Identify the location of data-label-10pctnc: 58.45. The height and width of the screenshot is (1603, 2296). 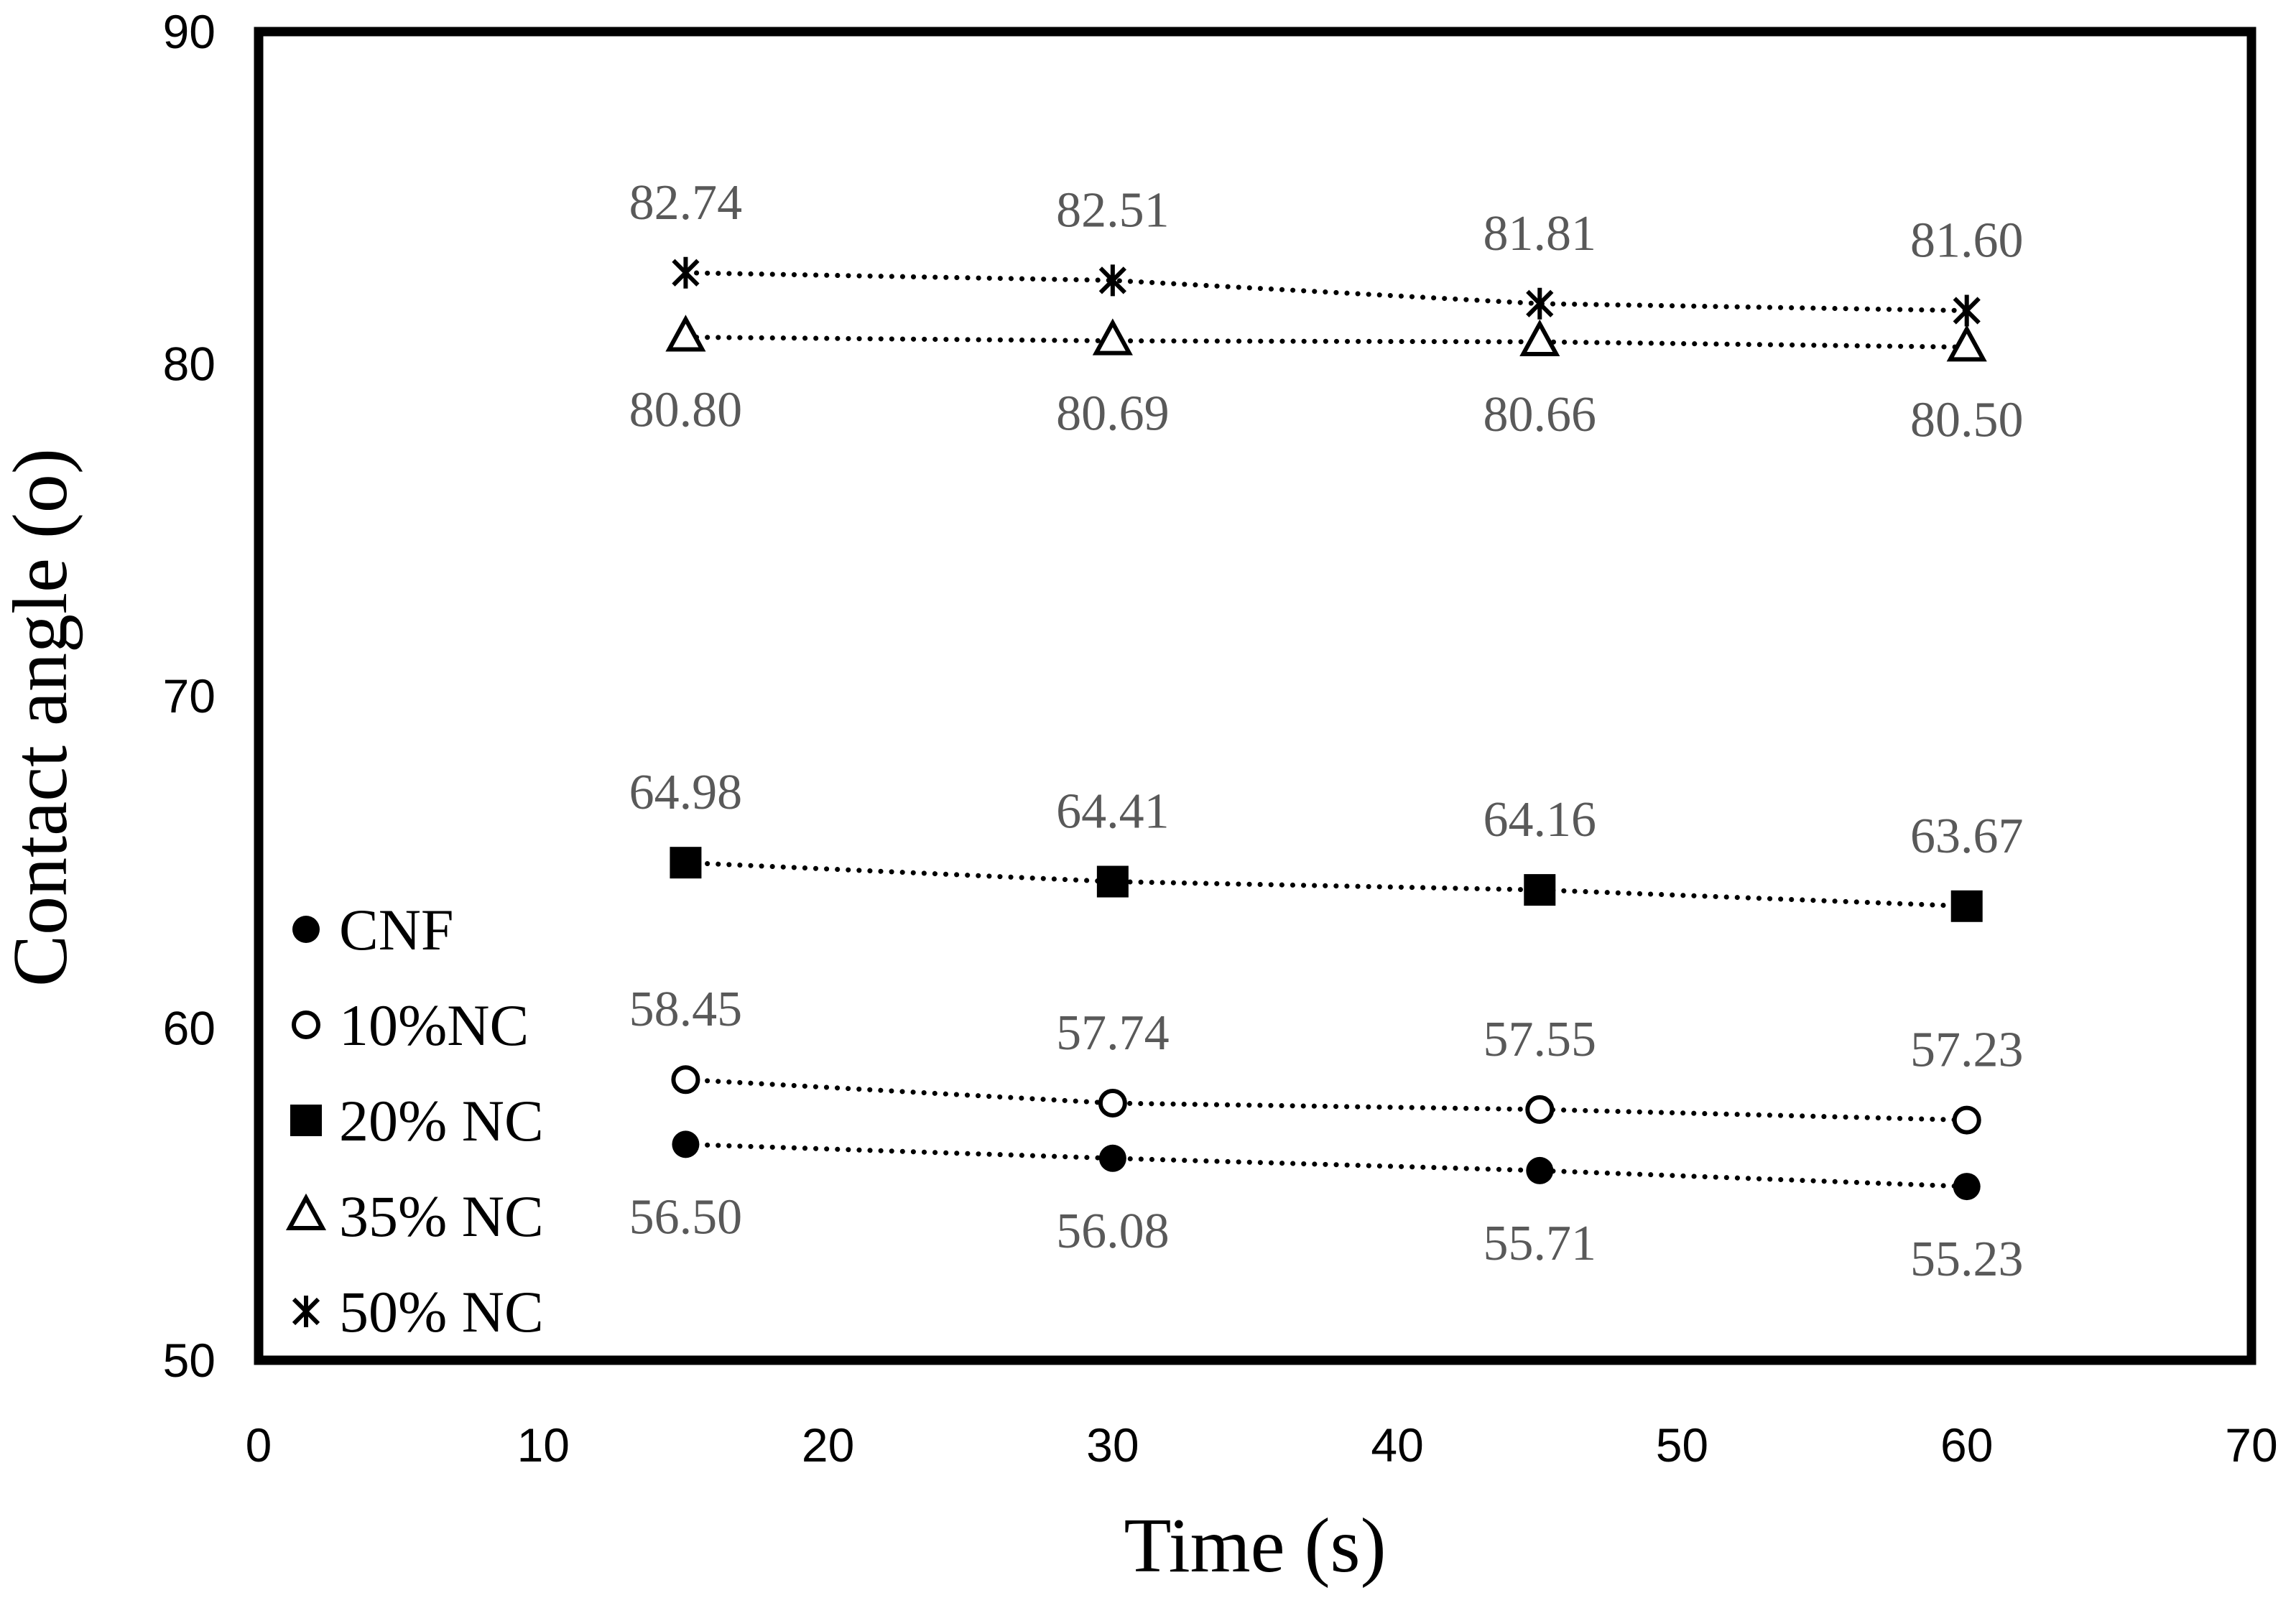
(686, 1009).